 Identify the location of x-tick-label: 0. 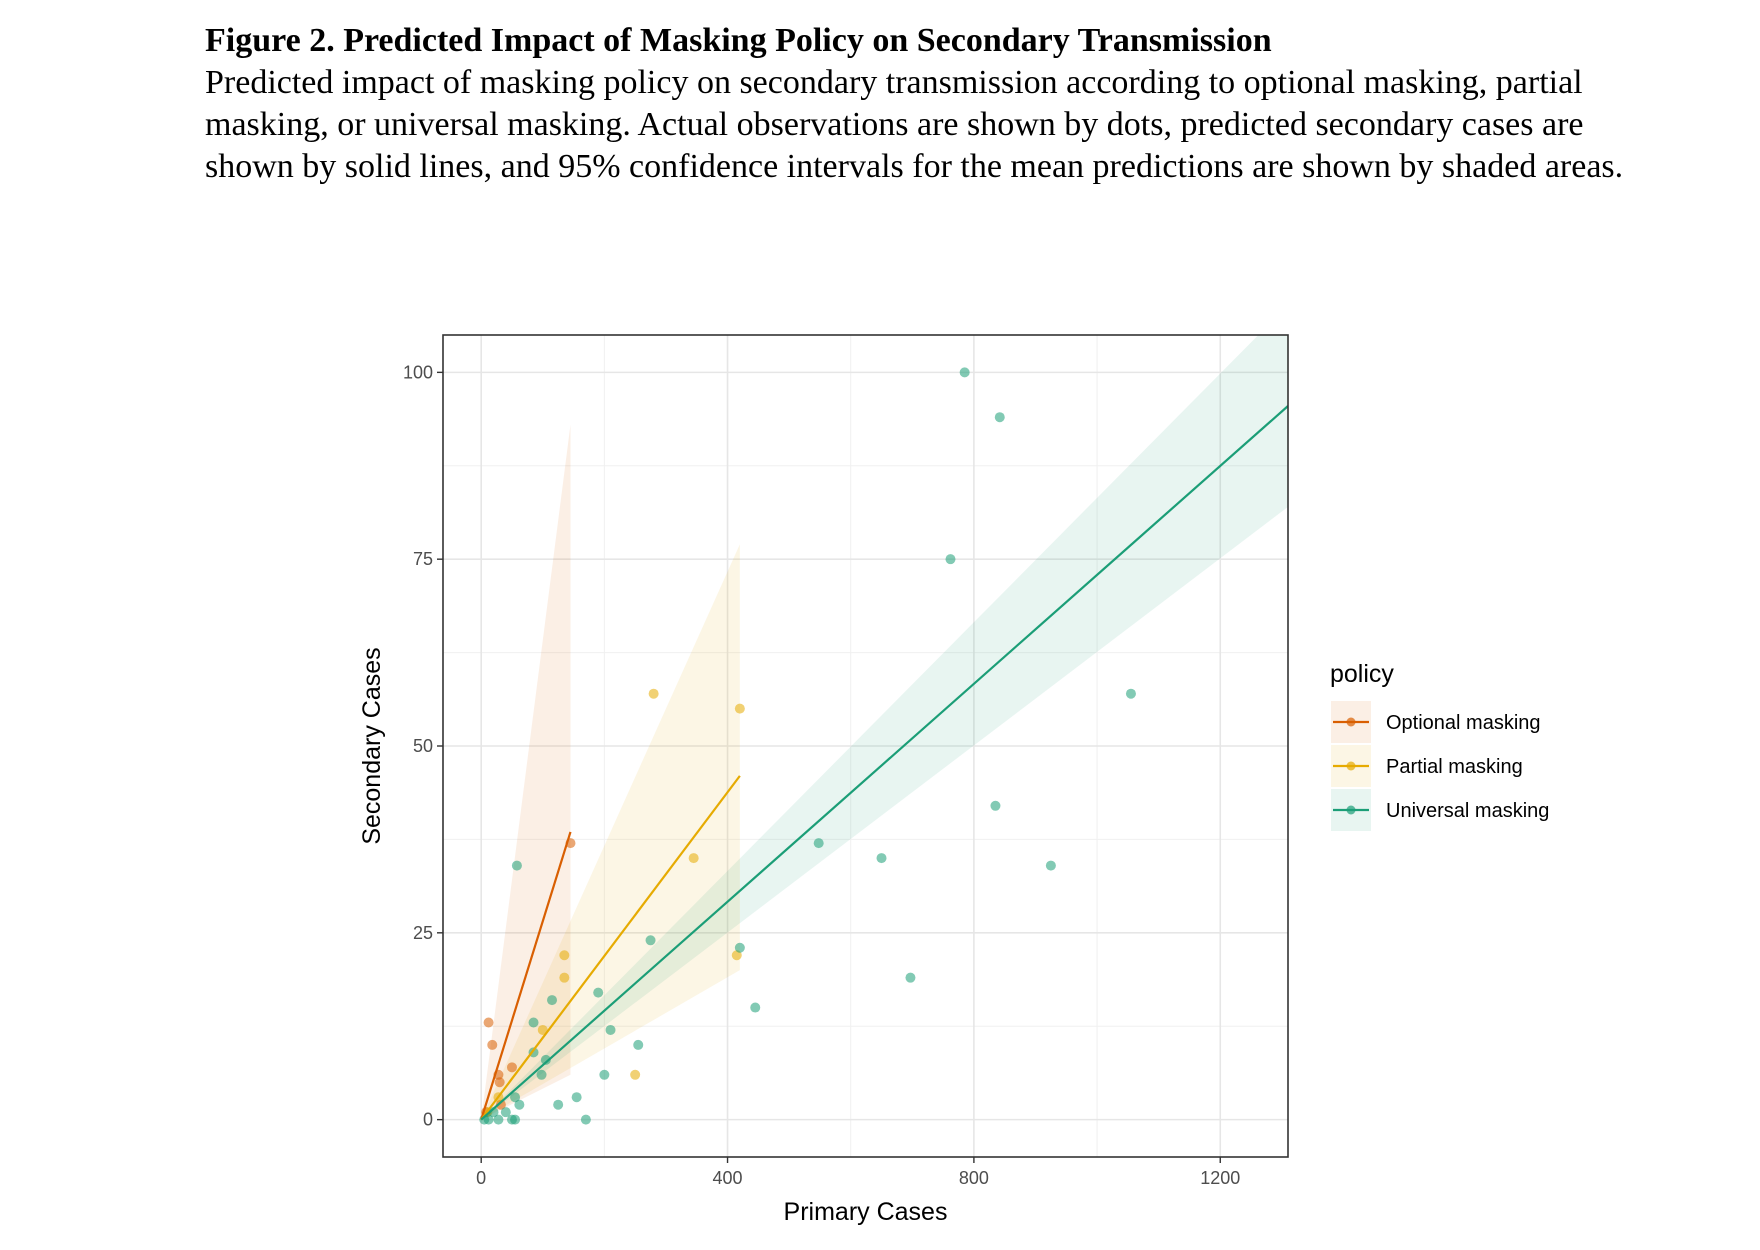
(481, 1178).